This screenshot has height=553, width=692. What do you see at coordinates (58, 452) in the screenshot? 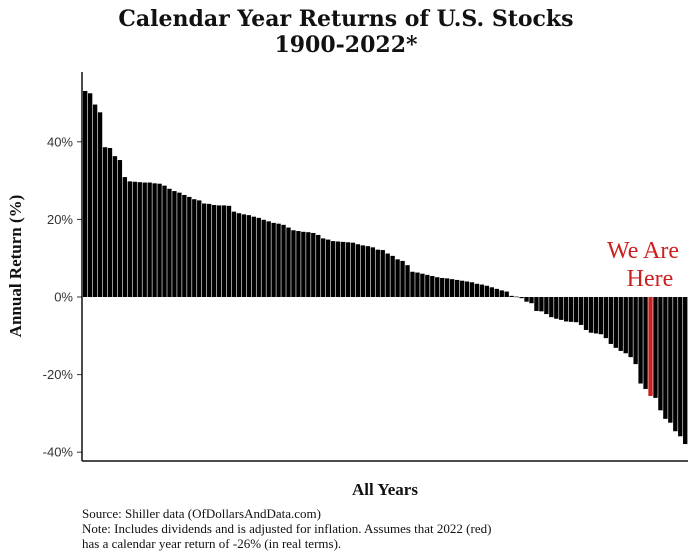
I see `y-tick-label: -40%` at bounding box center [58, 452].